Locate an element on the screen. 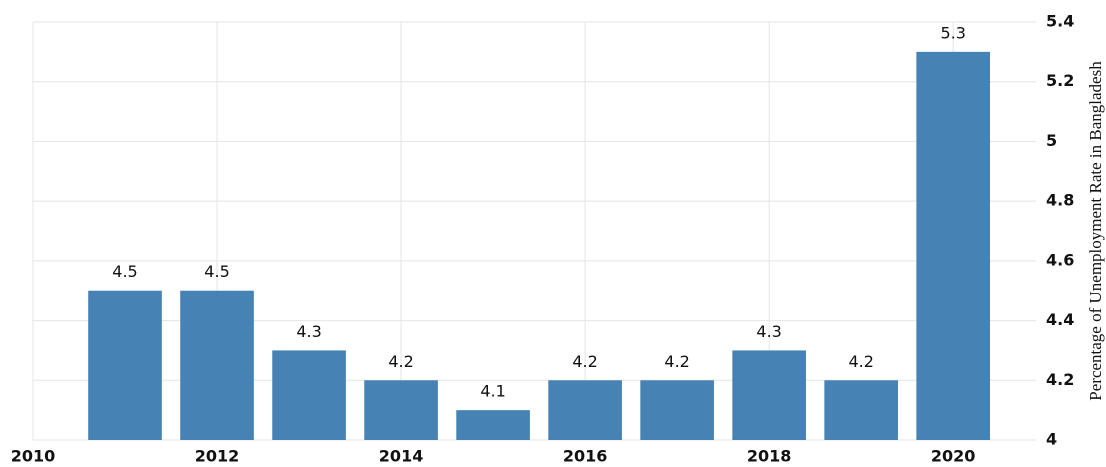  y-tick-label: 4.6 is located at coordinates (1060, 259).